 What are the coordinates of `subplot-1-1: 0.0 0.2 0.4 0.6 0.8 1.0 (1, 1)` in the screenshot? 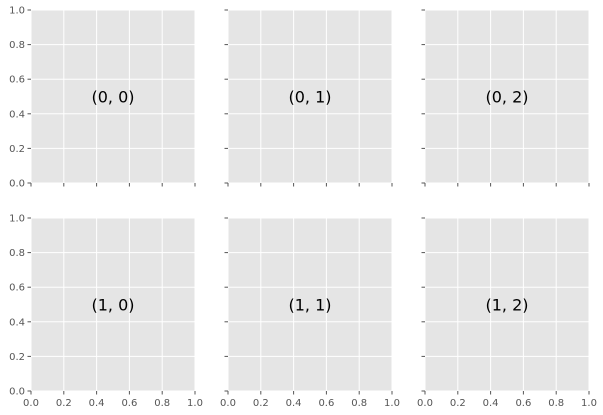 It's located at (310, 313).